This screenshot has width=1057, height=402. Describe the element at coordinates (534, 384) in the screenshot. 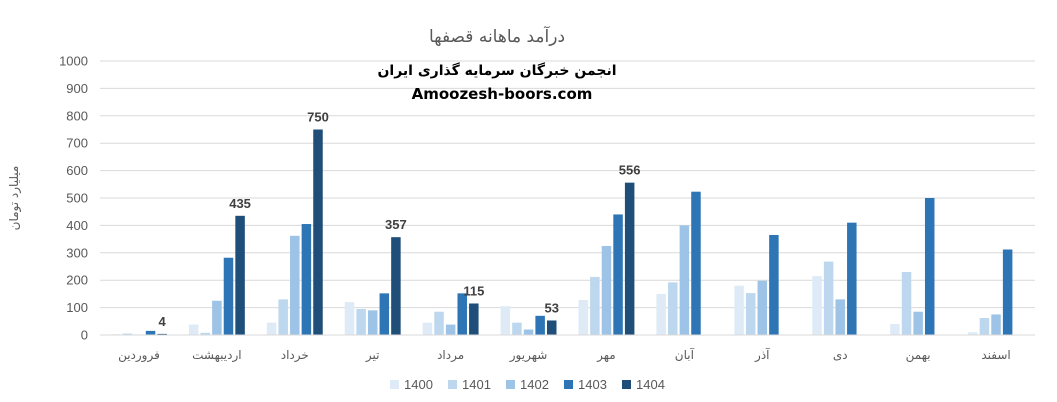

I see `legend-label: 1402` at that location.